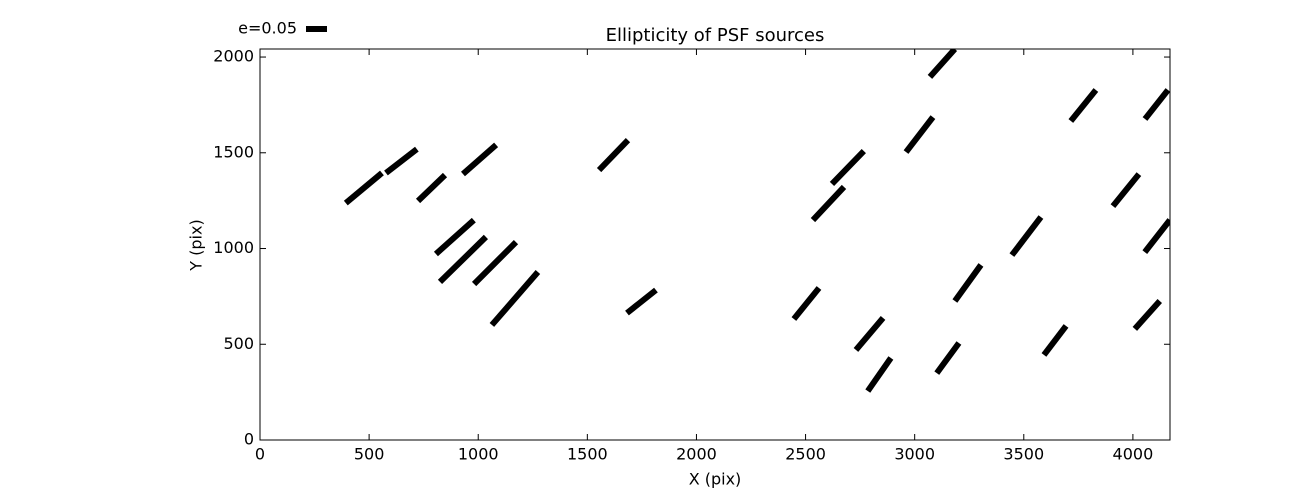  I want to click on y-tick-label: 1000, so click(233, 247).